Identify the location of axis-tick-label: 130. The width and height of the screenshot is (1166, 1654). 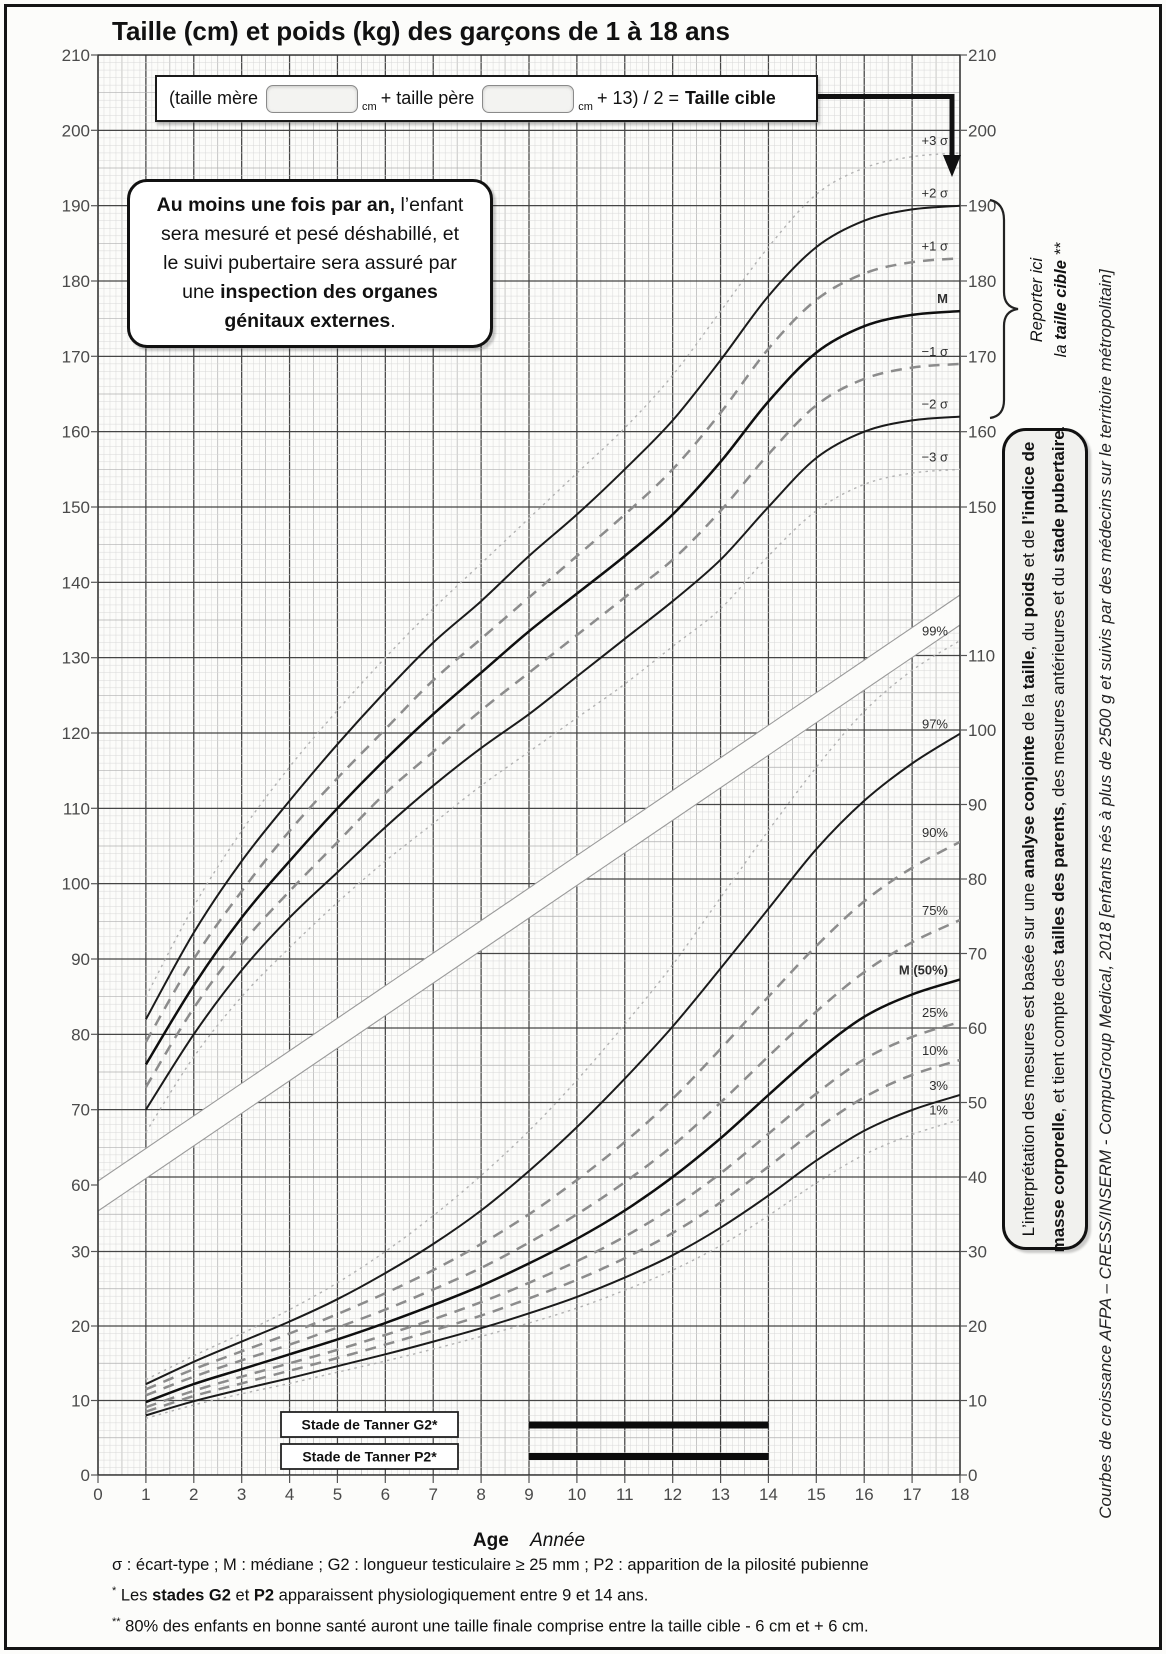
(76, 658).